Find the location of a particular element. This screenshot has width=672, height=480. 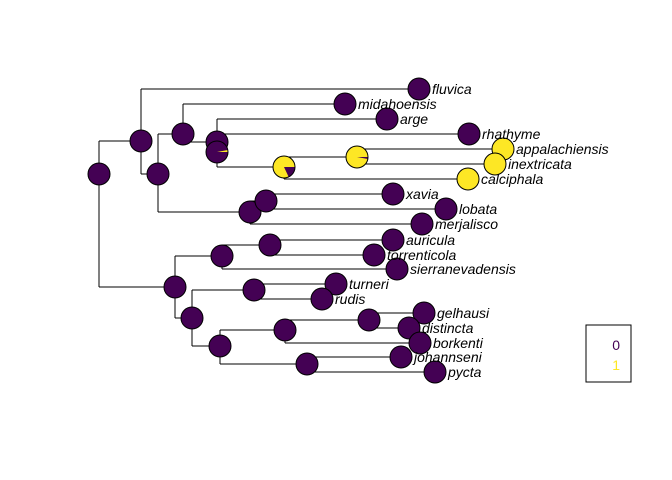

tip-circle-merjalisco-fill is located at coordinates (422, 224).